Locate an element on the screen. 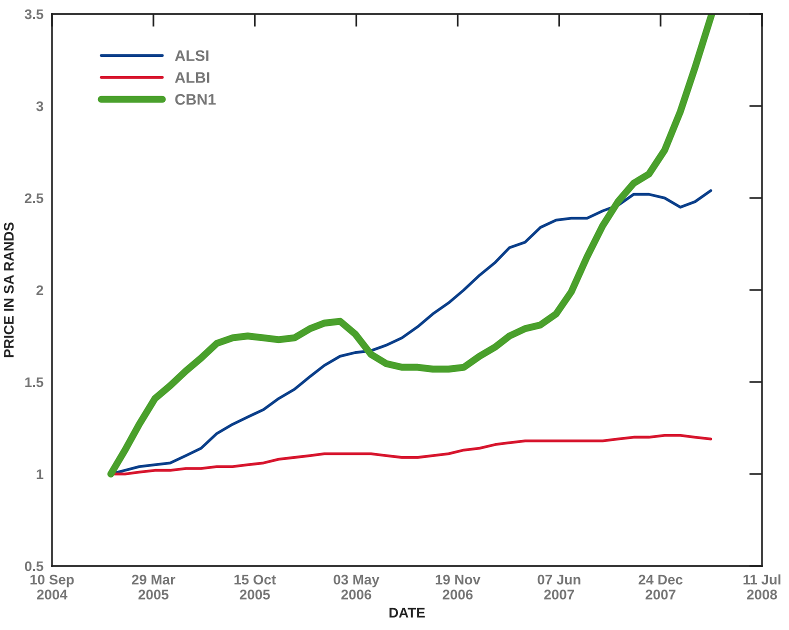  y-tick-label: 0.5 is located at coordinates (34, 566).